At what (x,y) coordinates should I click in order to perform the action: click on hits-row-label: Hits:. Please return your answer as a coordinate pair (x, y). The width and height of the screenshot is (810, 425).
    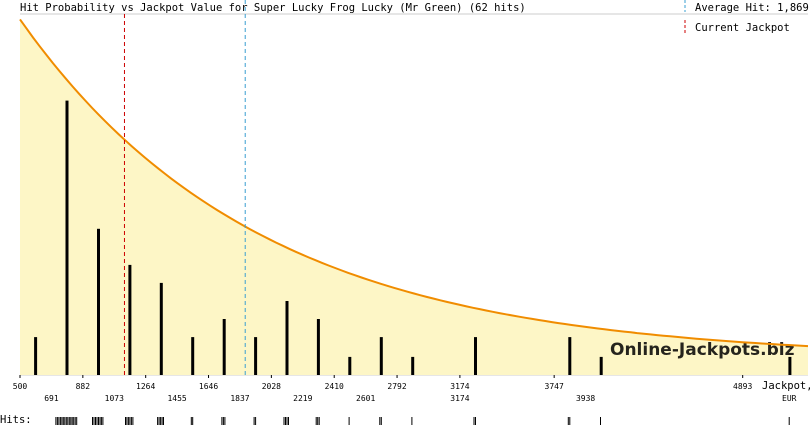
    Looking at the image, I should click on (16, 419).